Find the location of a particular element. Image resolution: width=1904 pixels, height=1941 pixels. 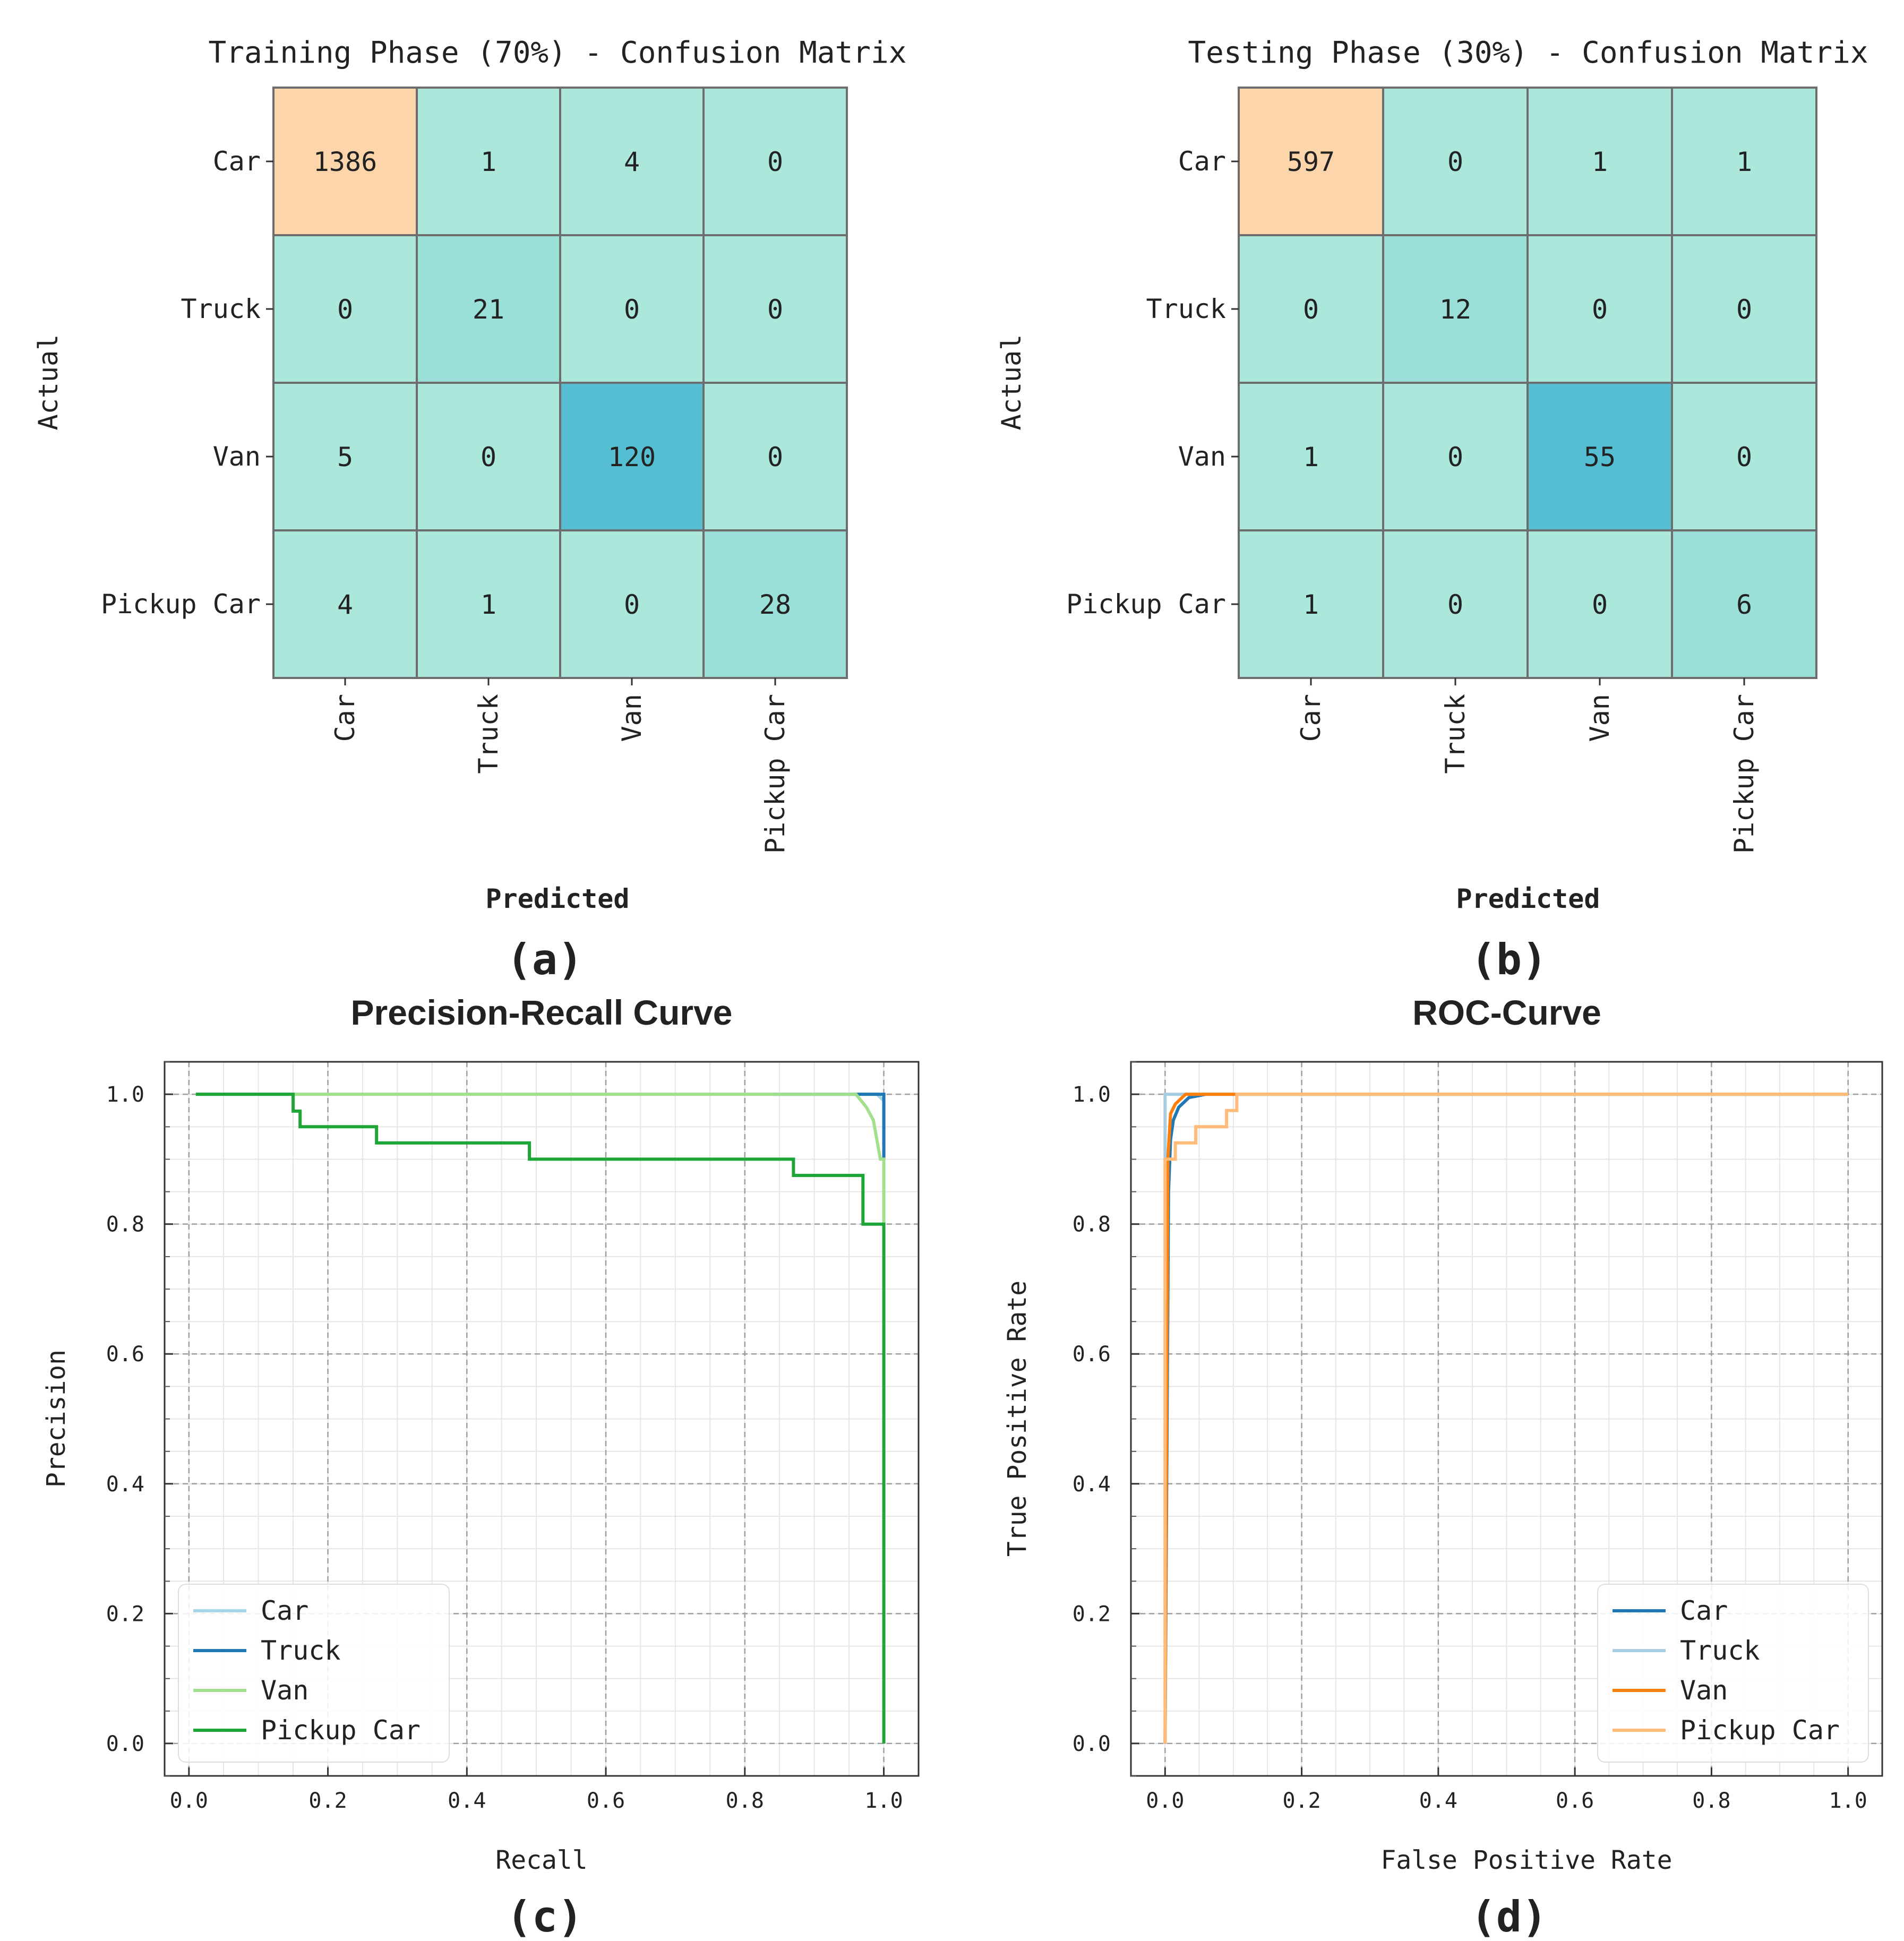

y-tick-label: 0.4 is located at coordinates (125, 1484).